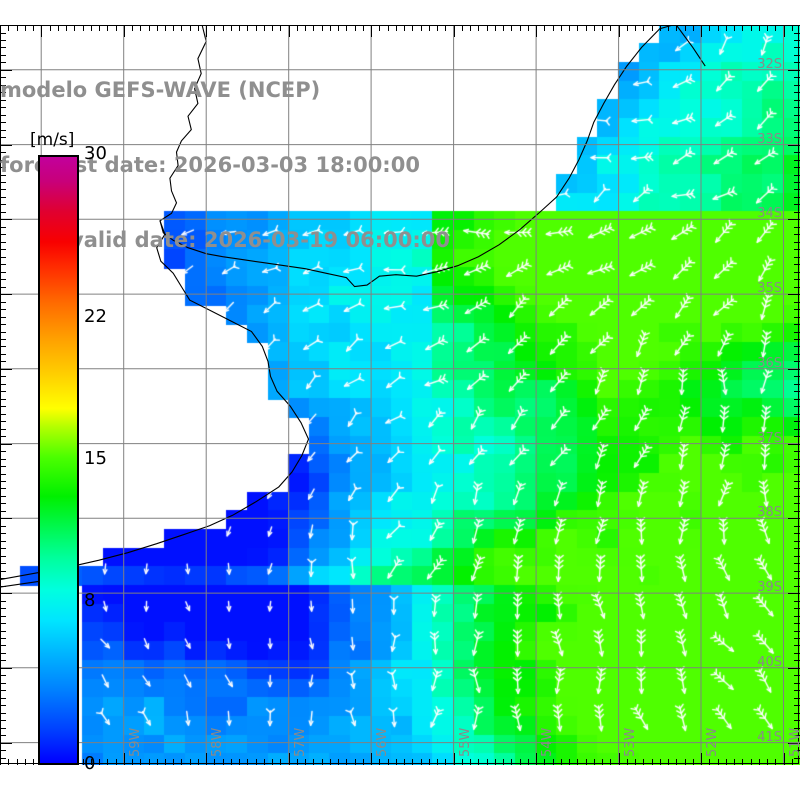  What do you see at coordinates (95, 316) in the screenshot?
I see `colorbar-tick-label: 22` at bounding box center [95, 316].